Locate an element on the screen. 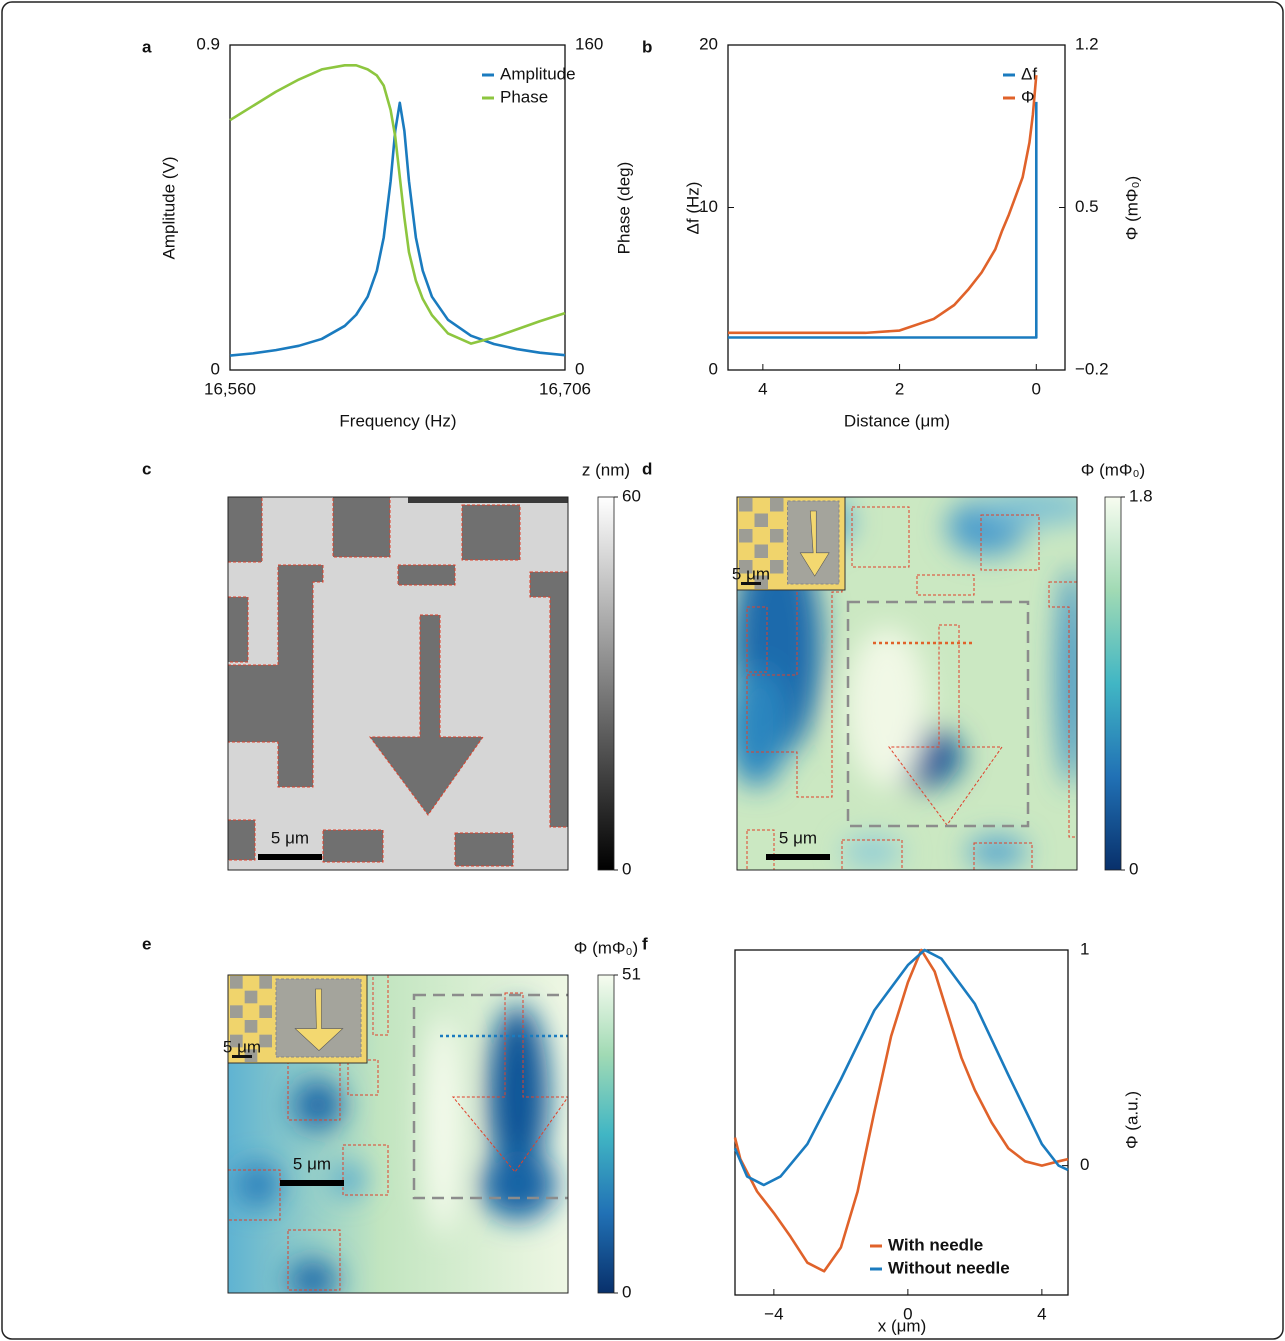  plot-frame is located at coordinates (896, 207).